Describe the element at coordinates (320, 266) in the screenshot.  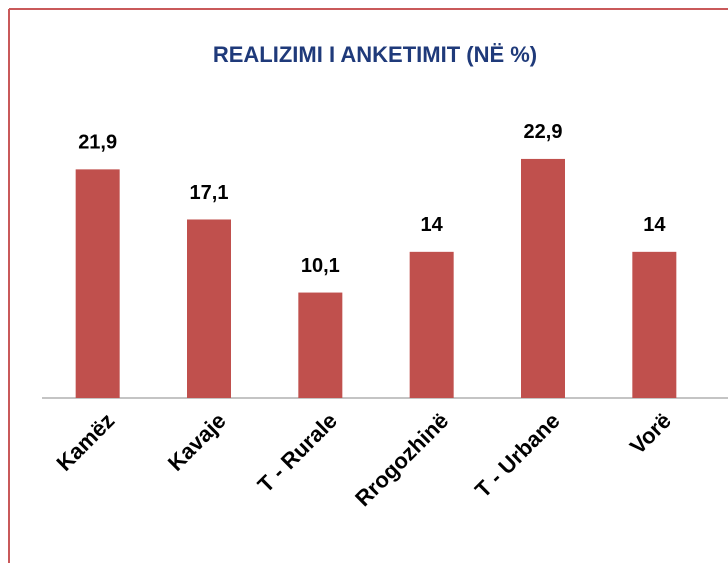
I see `data-label: 10,1` at that location.